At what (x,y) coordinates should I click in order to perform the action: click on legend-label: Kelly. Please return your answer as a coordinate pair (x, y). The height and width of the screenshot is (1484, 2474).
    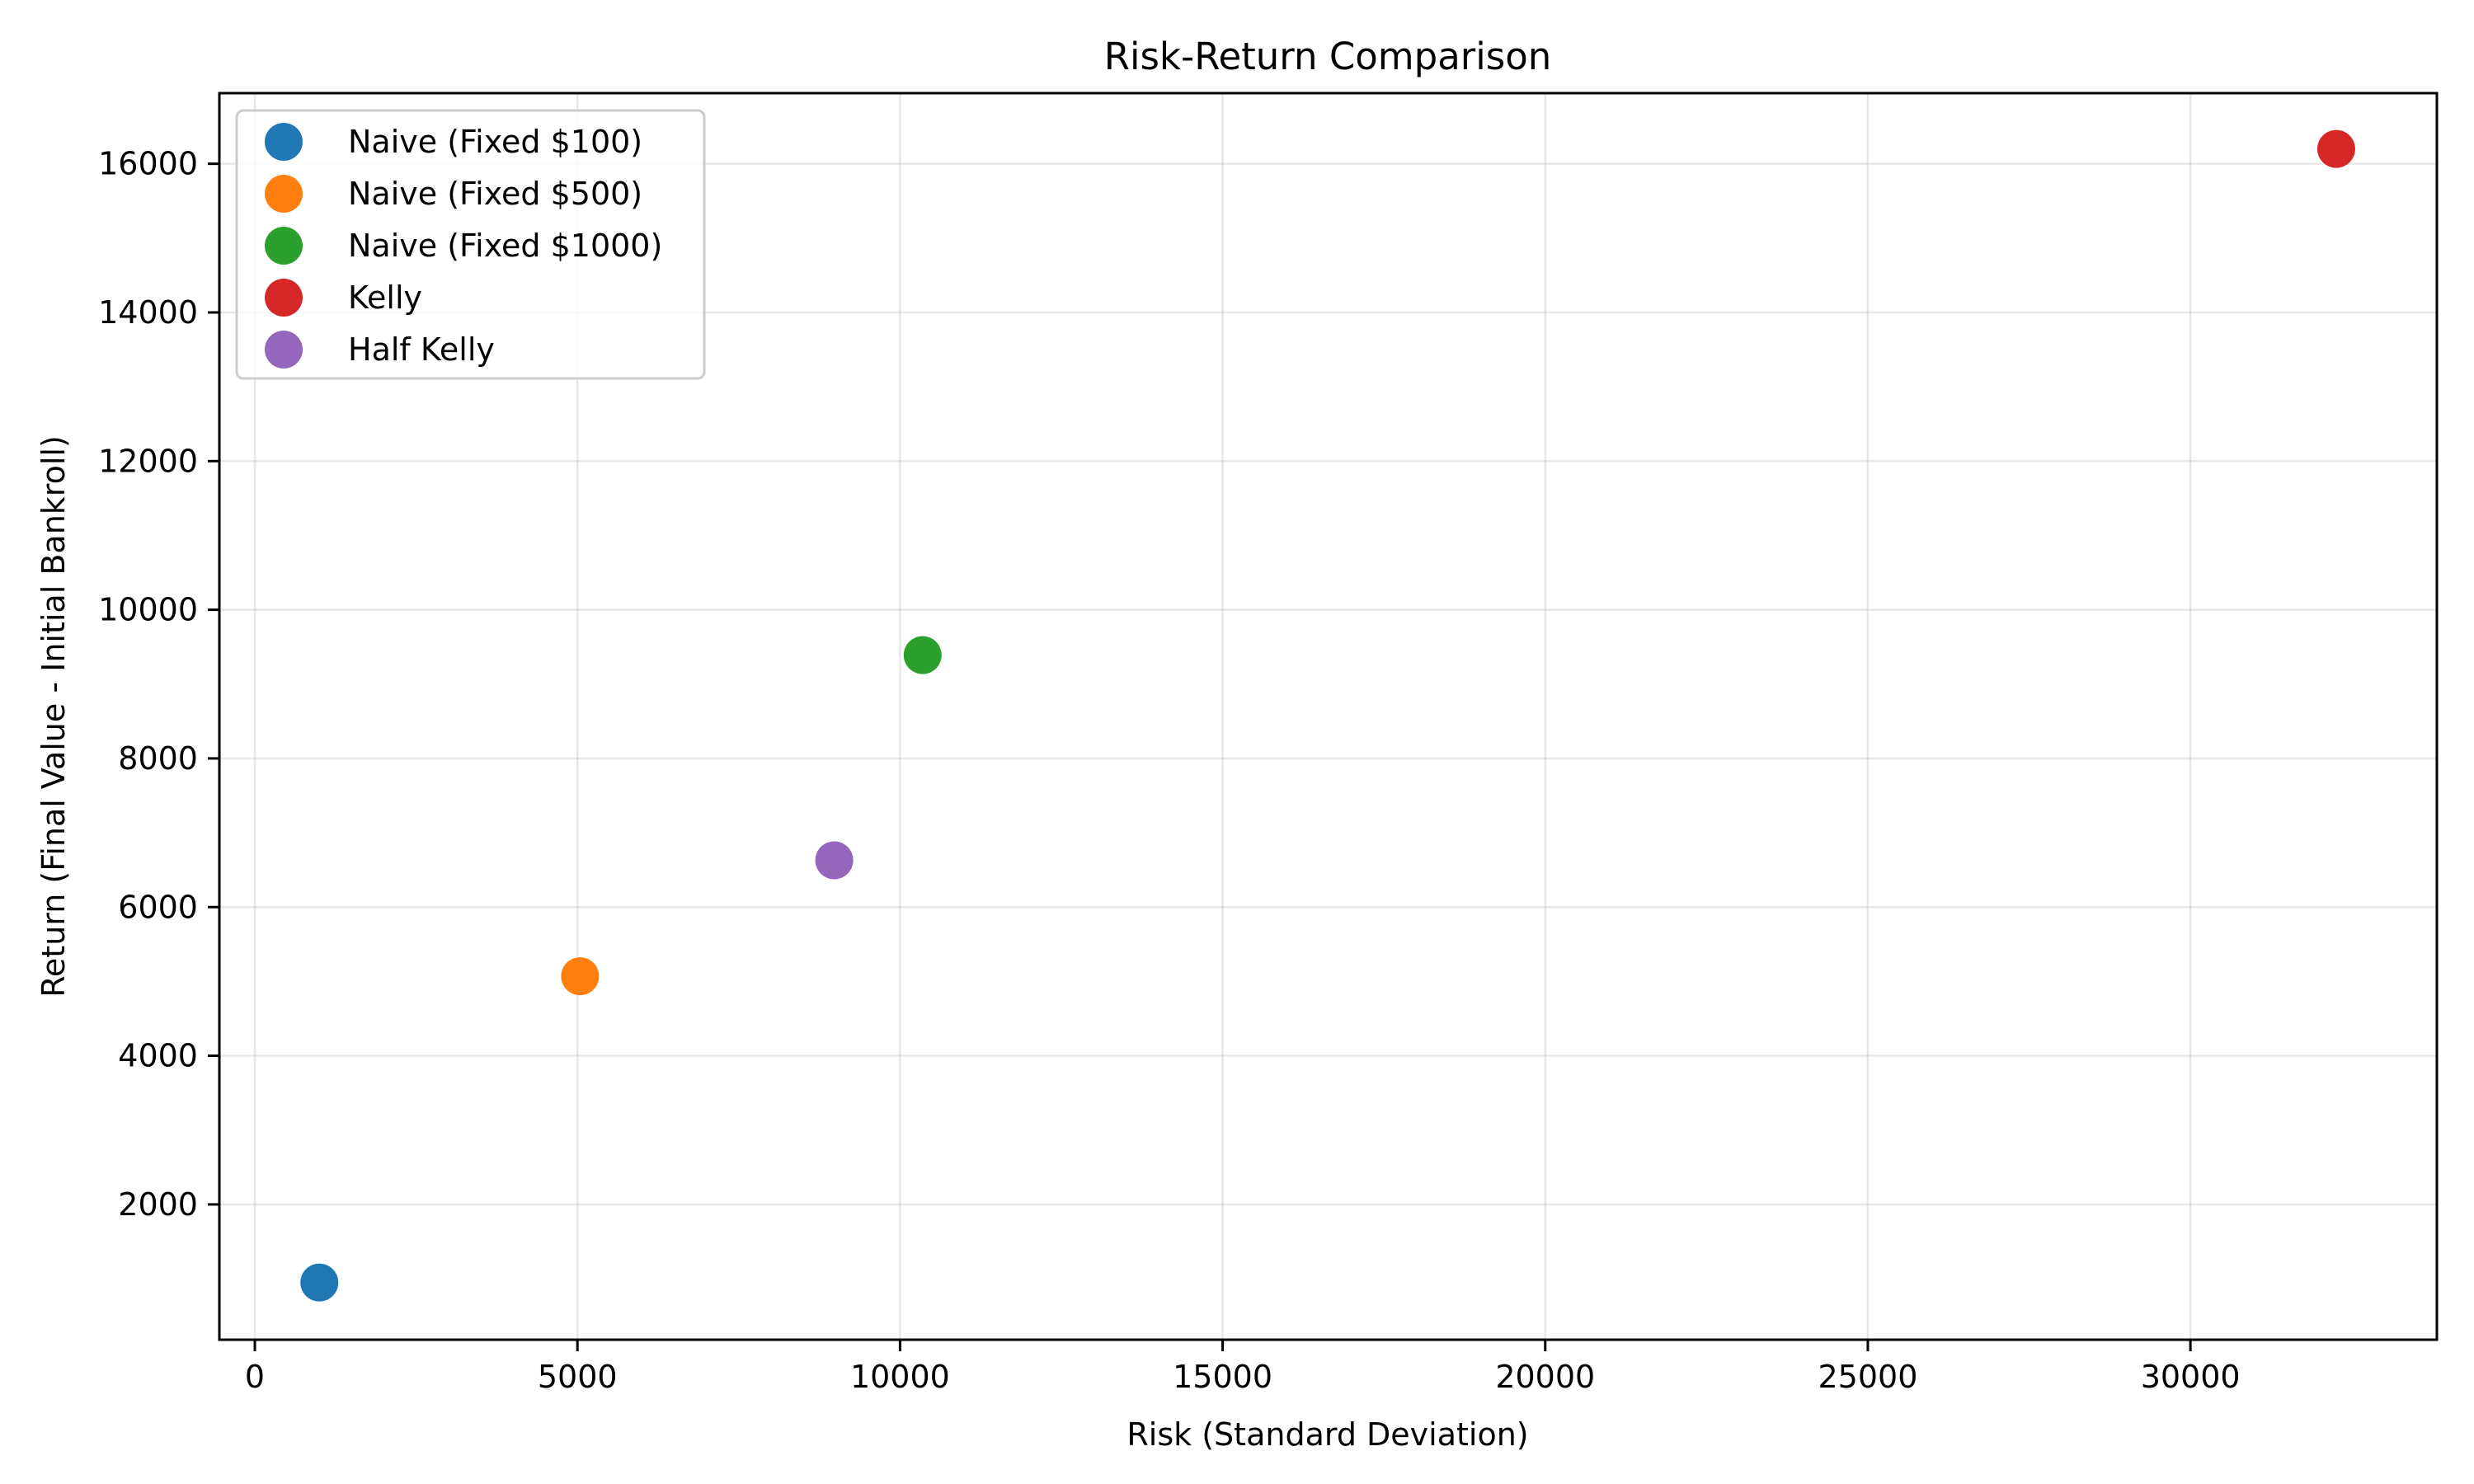
    Looking at the image, I should click on (385, 297).